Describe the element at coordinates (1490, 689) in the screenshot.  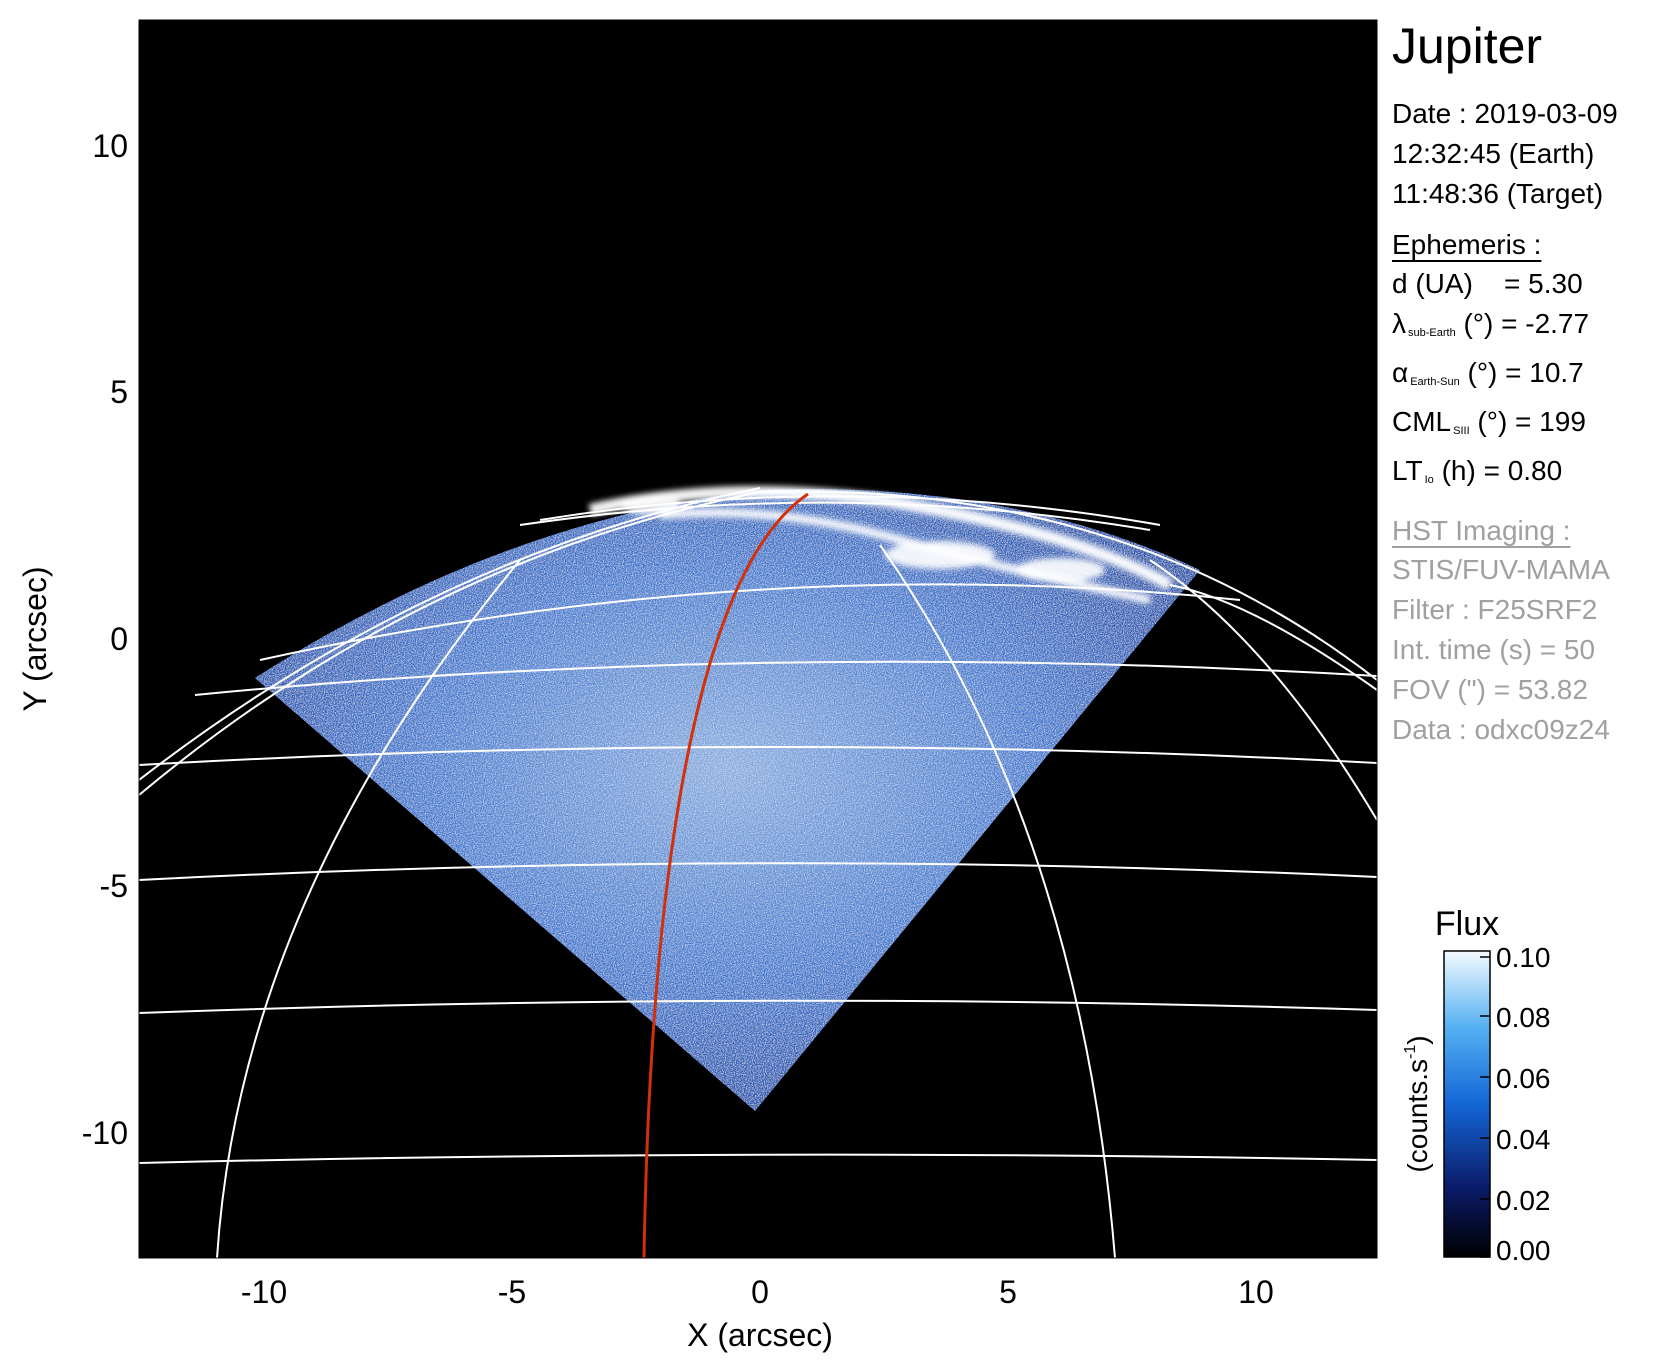
I see `fov-line: FOV (") = 53.82` at that location.